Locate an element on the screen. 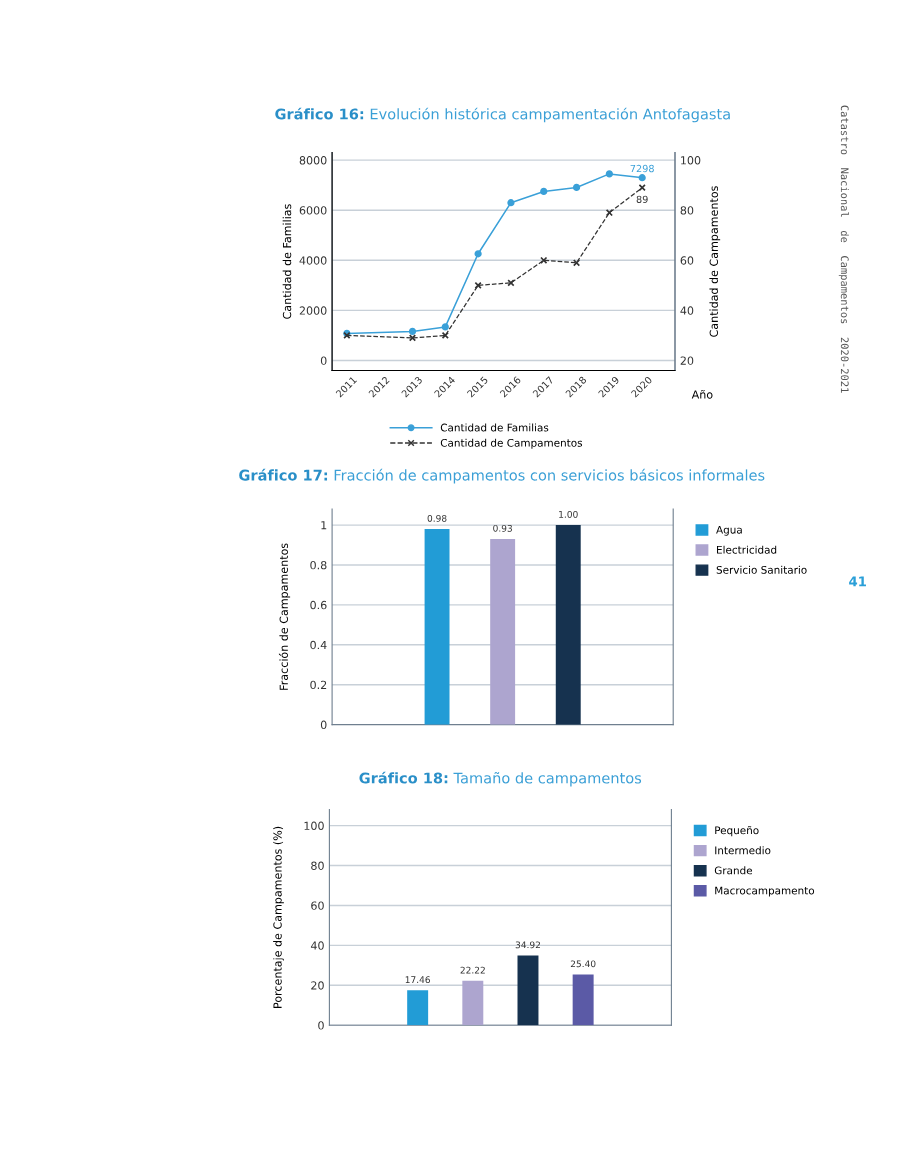 The width and height of the screenshot is (900, 1165). text: Catastro Nacional de Campamentos 2020-2021 is located at coordinates (843, 249).